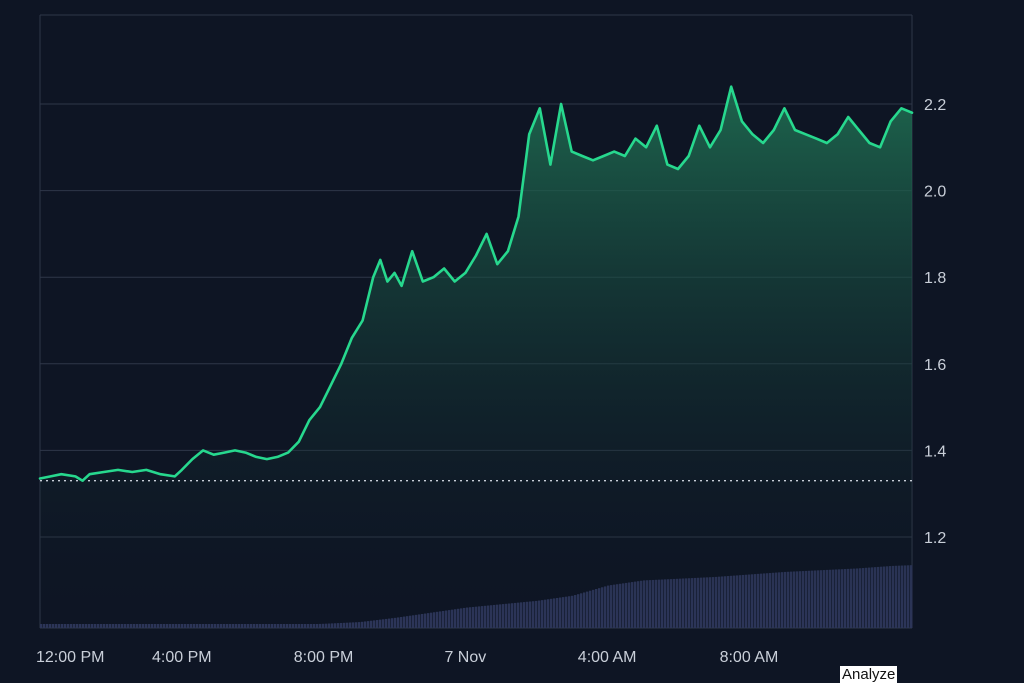 This screenshot has height=683, width=1024. What do you see at coordinates (935, 538) in the screenshot?
I see `y-tick-label: 1.2` at bounding box center [935, 538].